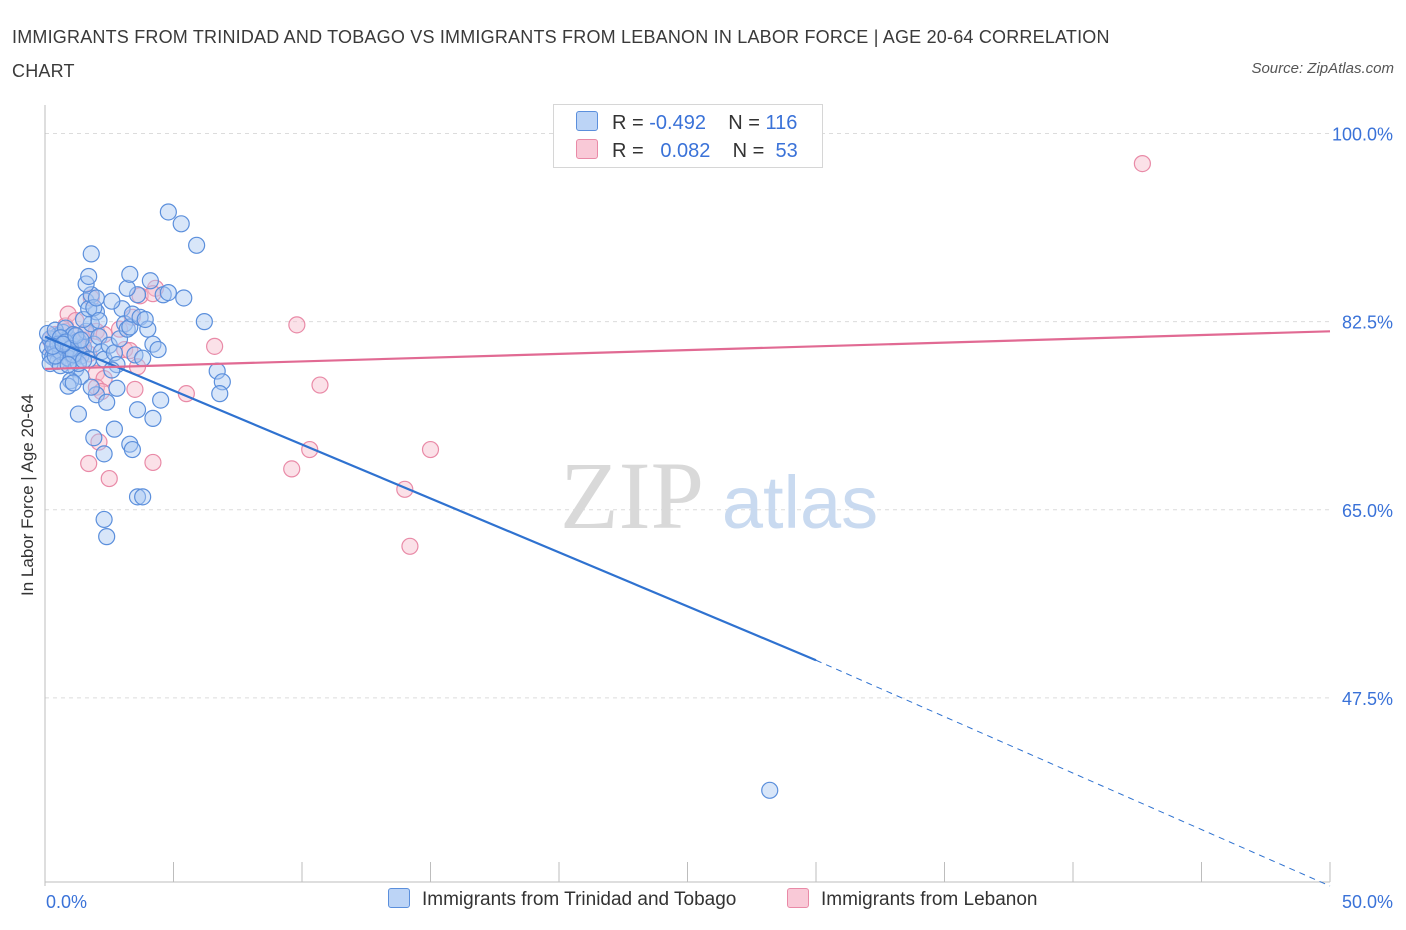 This screenshot has height=930, width=1406. I want to click on legend-n-value-lebanon: 53, so click(786, 151).